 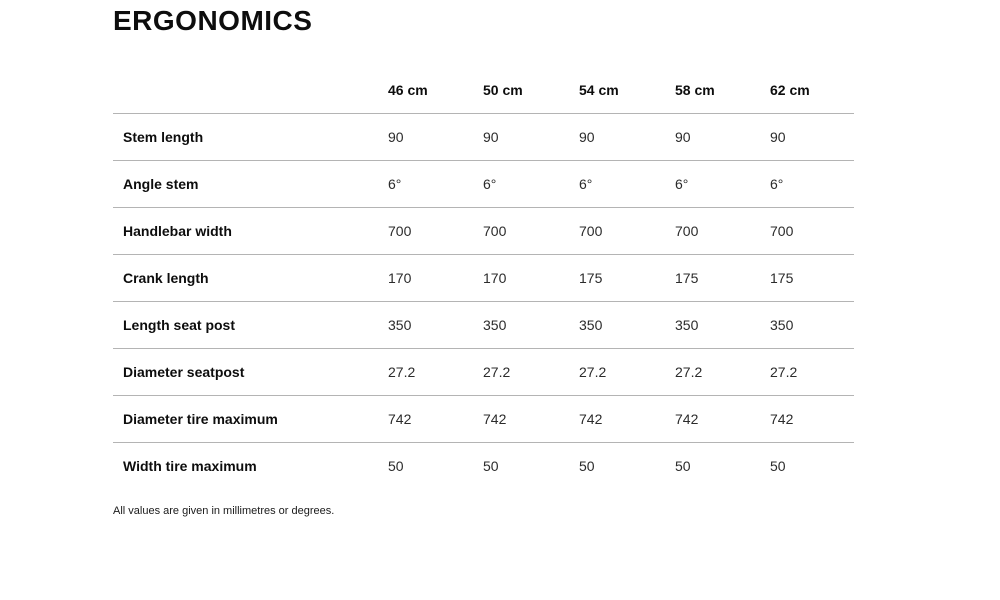 What do you see at coordinates (250, 231) in the screenshot?
I see `row-label: Handlebar width` at bounding box center [250, 231].